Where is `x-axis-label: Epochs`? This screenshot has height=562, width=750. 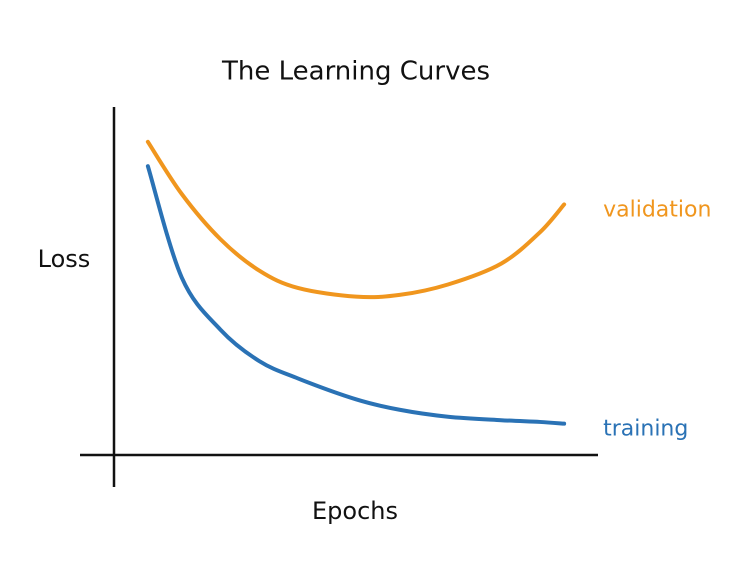 x-axis-label: Epochs is located at coordinates (355, 511).